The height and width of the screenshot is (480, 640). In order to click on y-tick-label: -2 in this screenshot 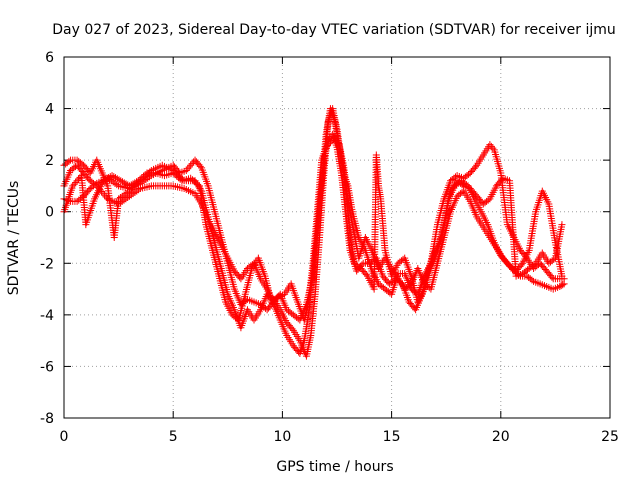, I will do `click(47, 264)`.